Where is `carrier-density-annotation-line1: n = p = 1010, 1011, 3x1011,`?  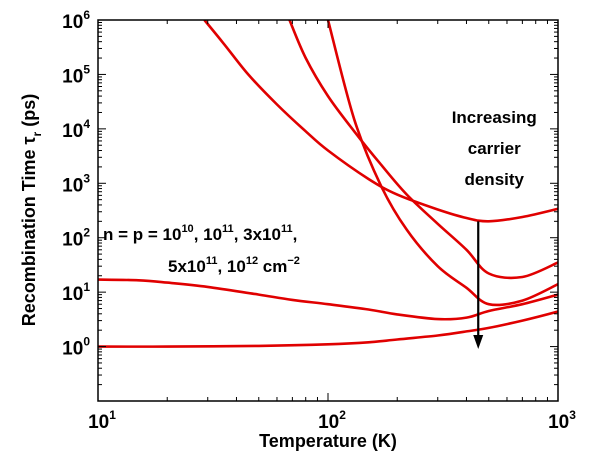 carrier-density-annotation-line1: n = p = 1010, 1011, 3x1011, is located at coordinates (200, 233).